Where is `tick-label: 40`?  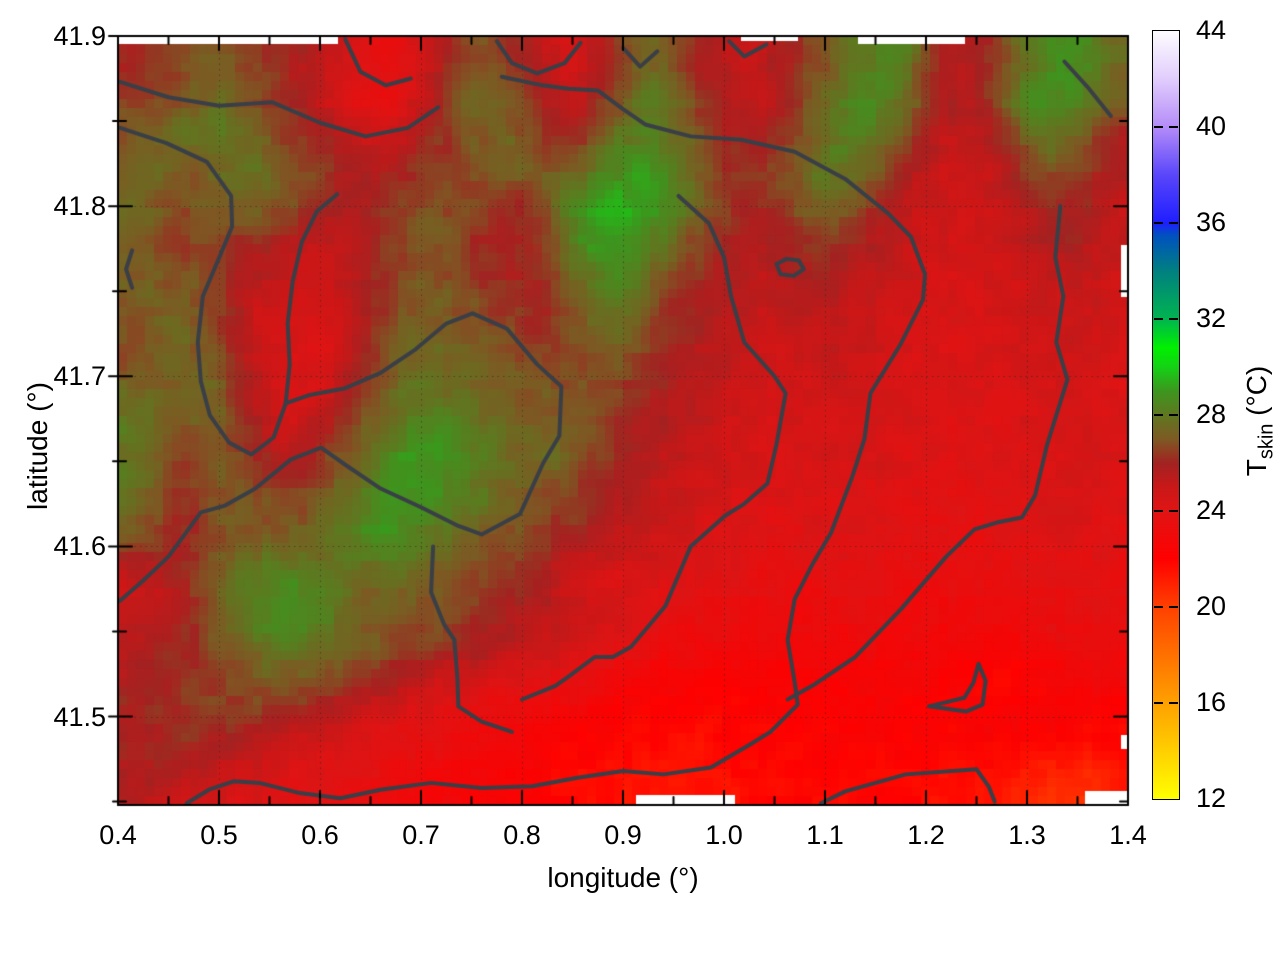 tick-label: 40 is located at coordinates (1211, 126).